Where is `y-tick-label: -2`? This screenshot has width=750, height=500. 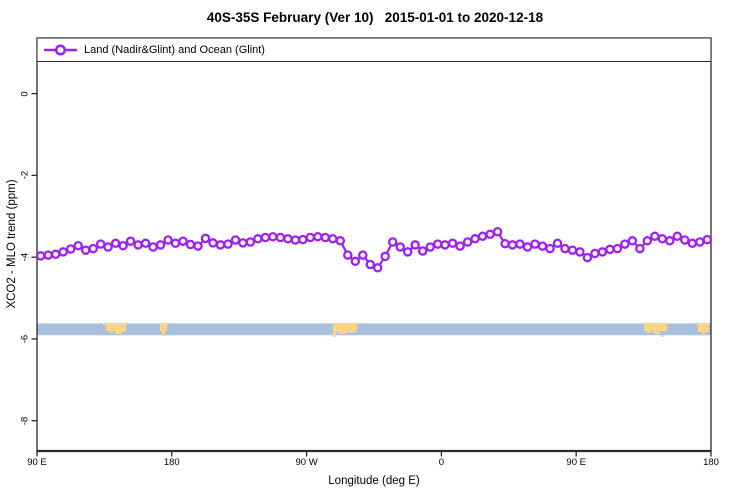 y-tick-label: -2 is located at coordinates (25, 175).